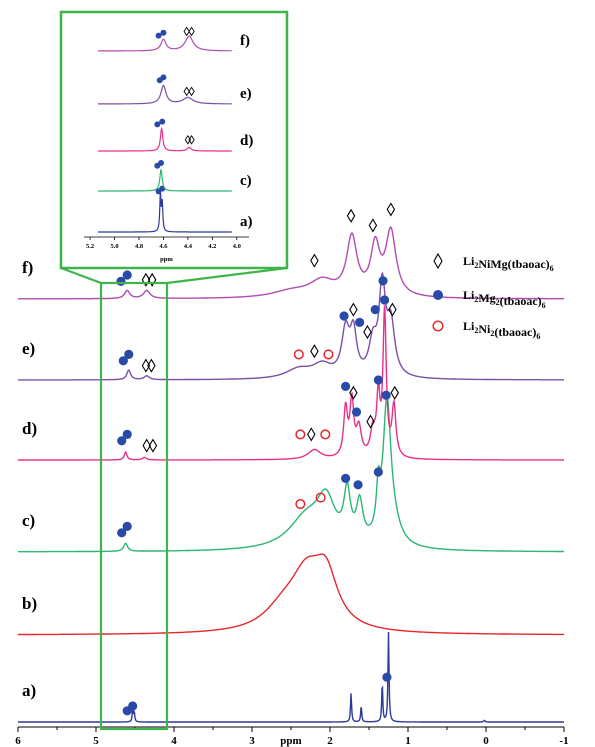 This screenshot has width=595, height=747. What do you see at coordinates (408, 741) in the screenshot?
I see `main-tick-label-5: 1` at bounding box center [408, 741].